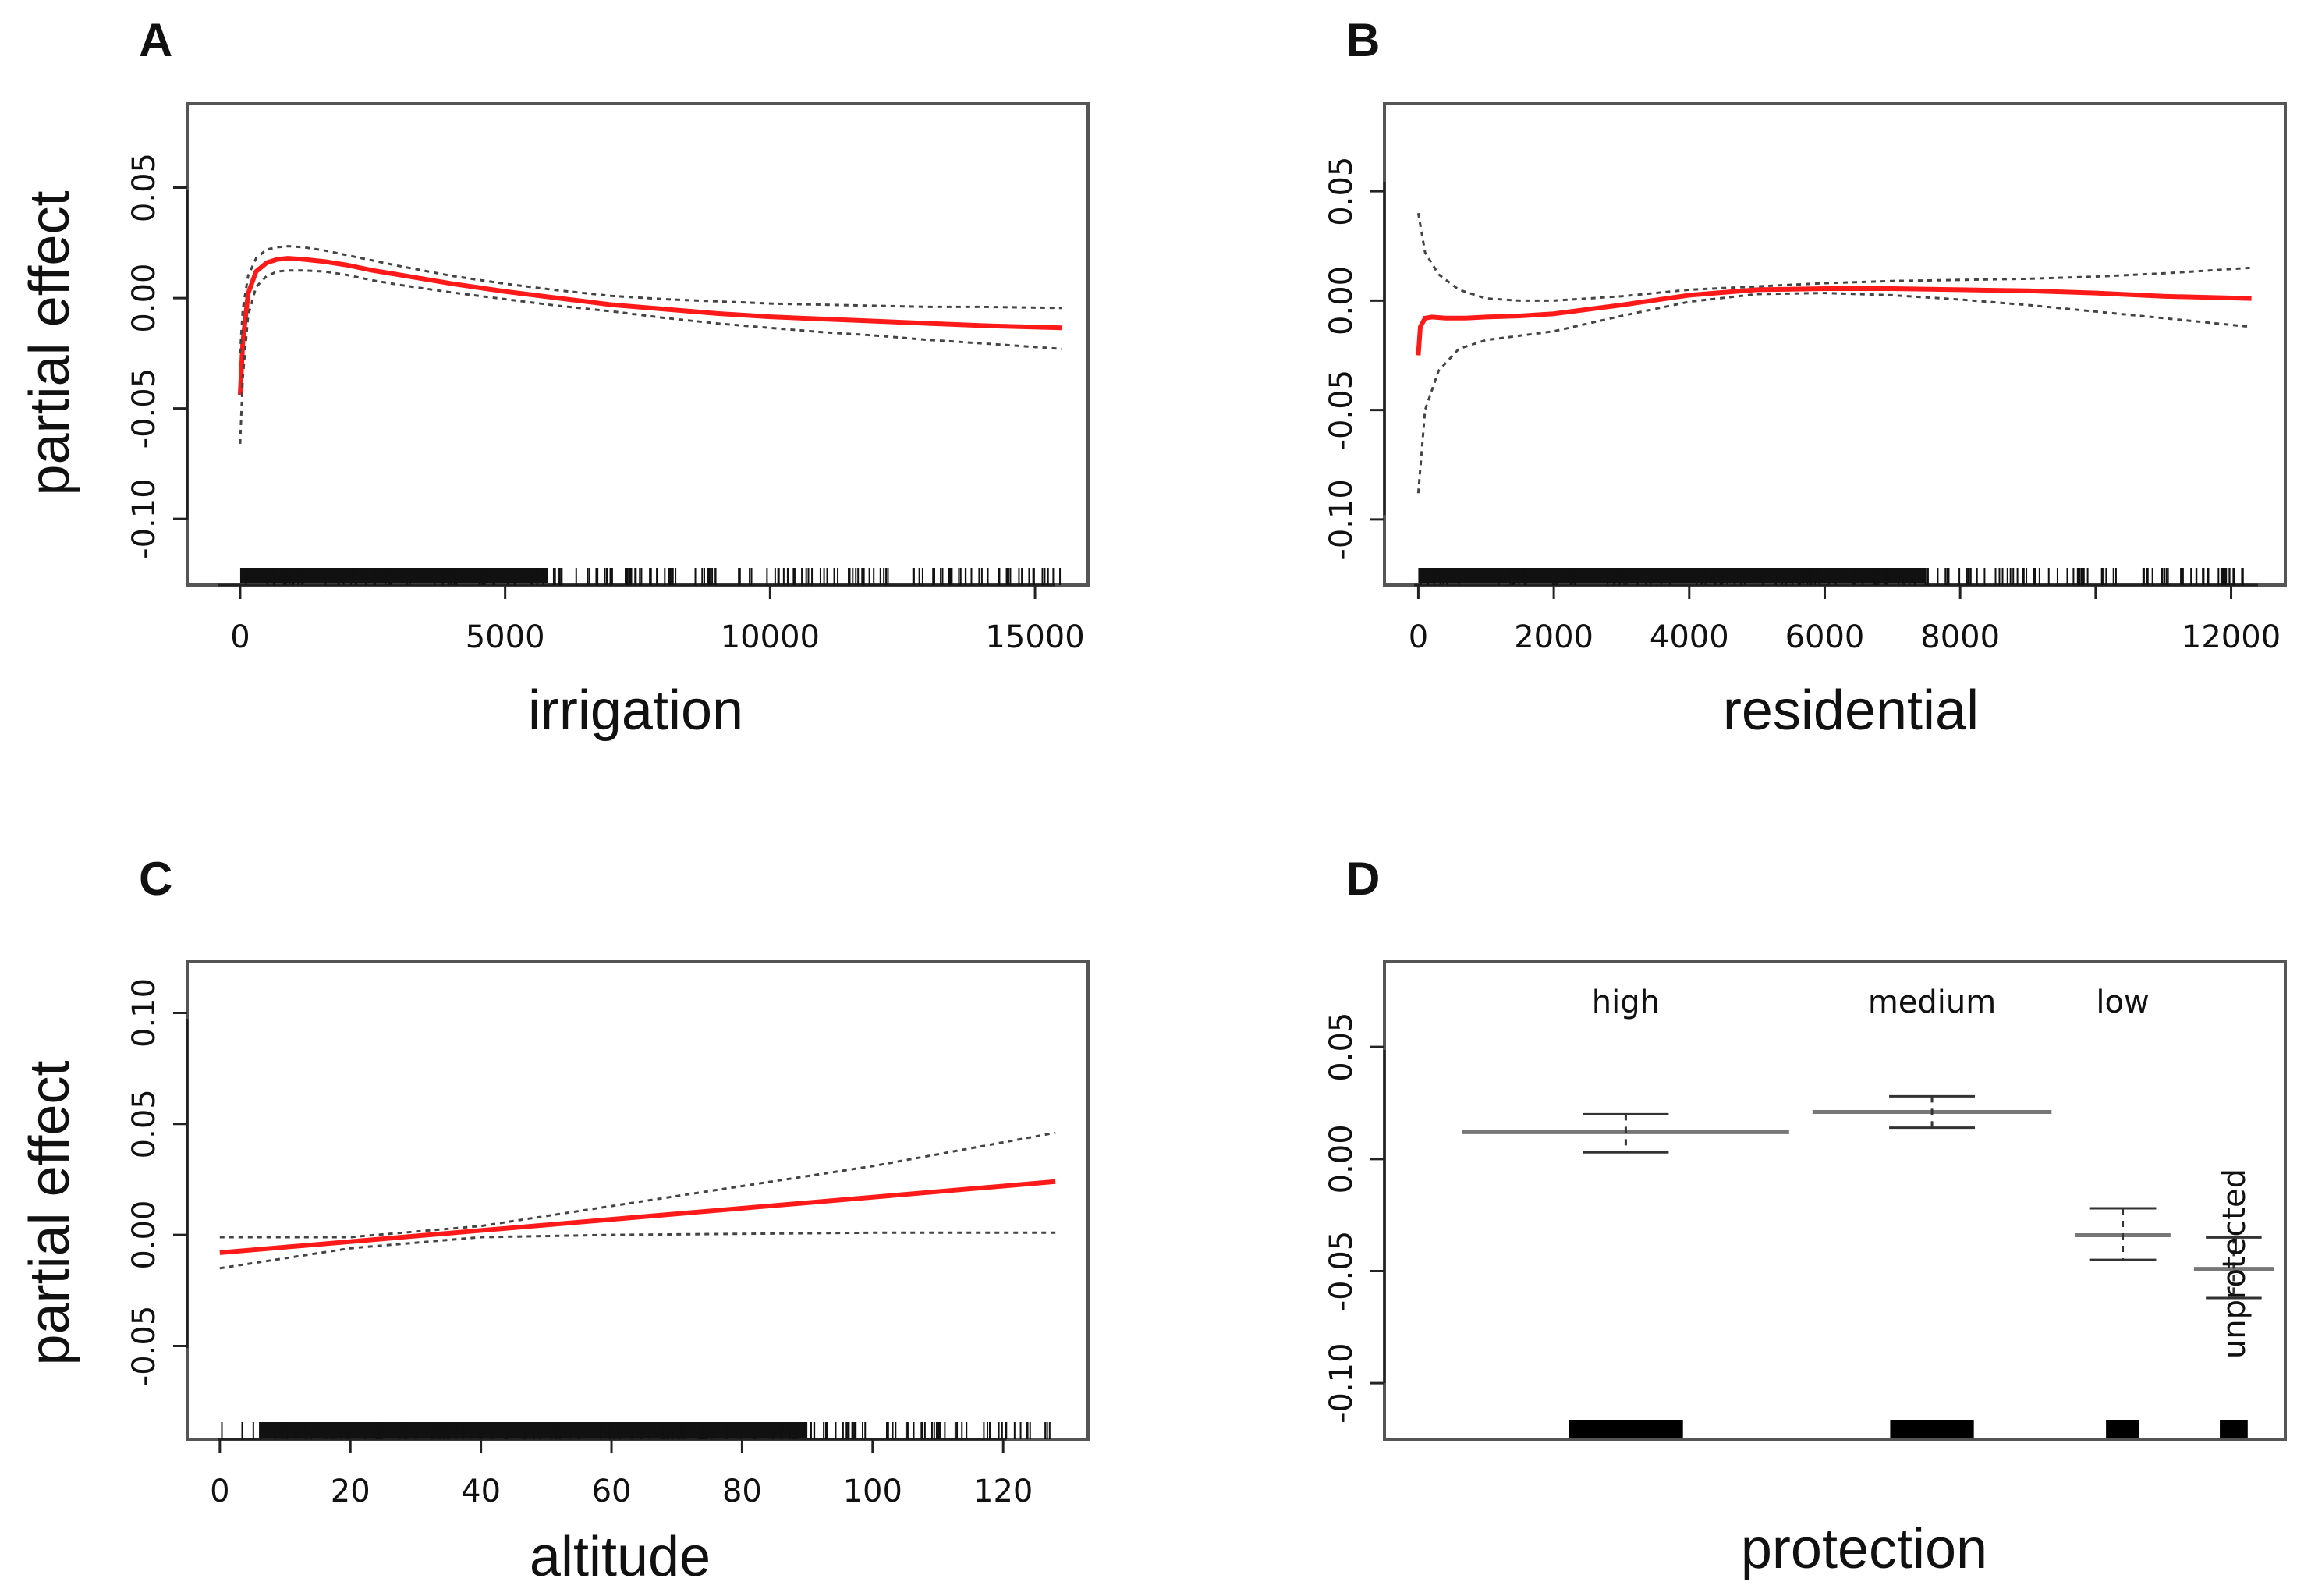  What do you see at coordinates (155, 879) in the screenshot?
I see `panel-c-label: C` at bounding box center [155, 879].